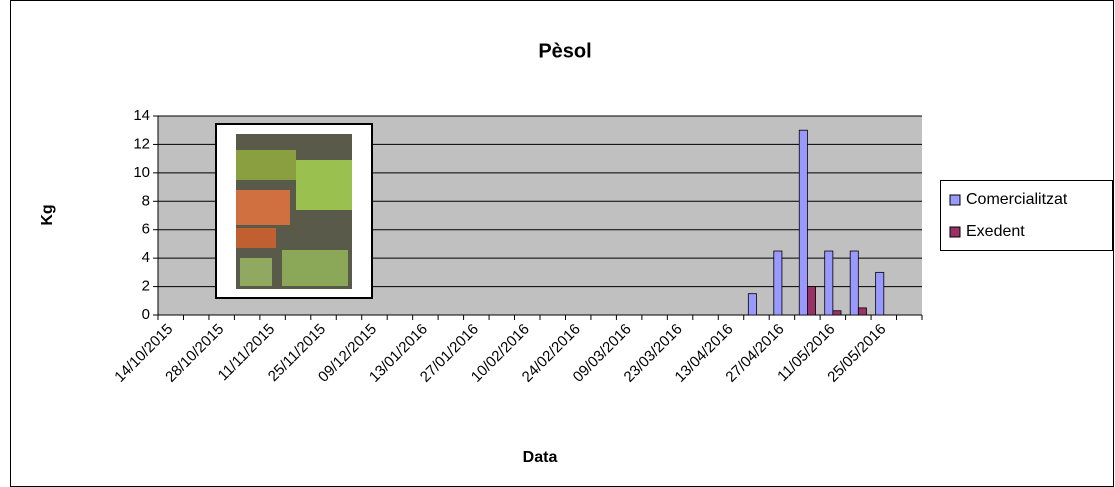  What do you see at coordinates (141, 115) in the screenshot?
I see `y-tick-label: 14` at bounding box center [141, 115].